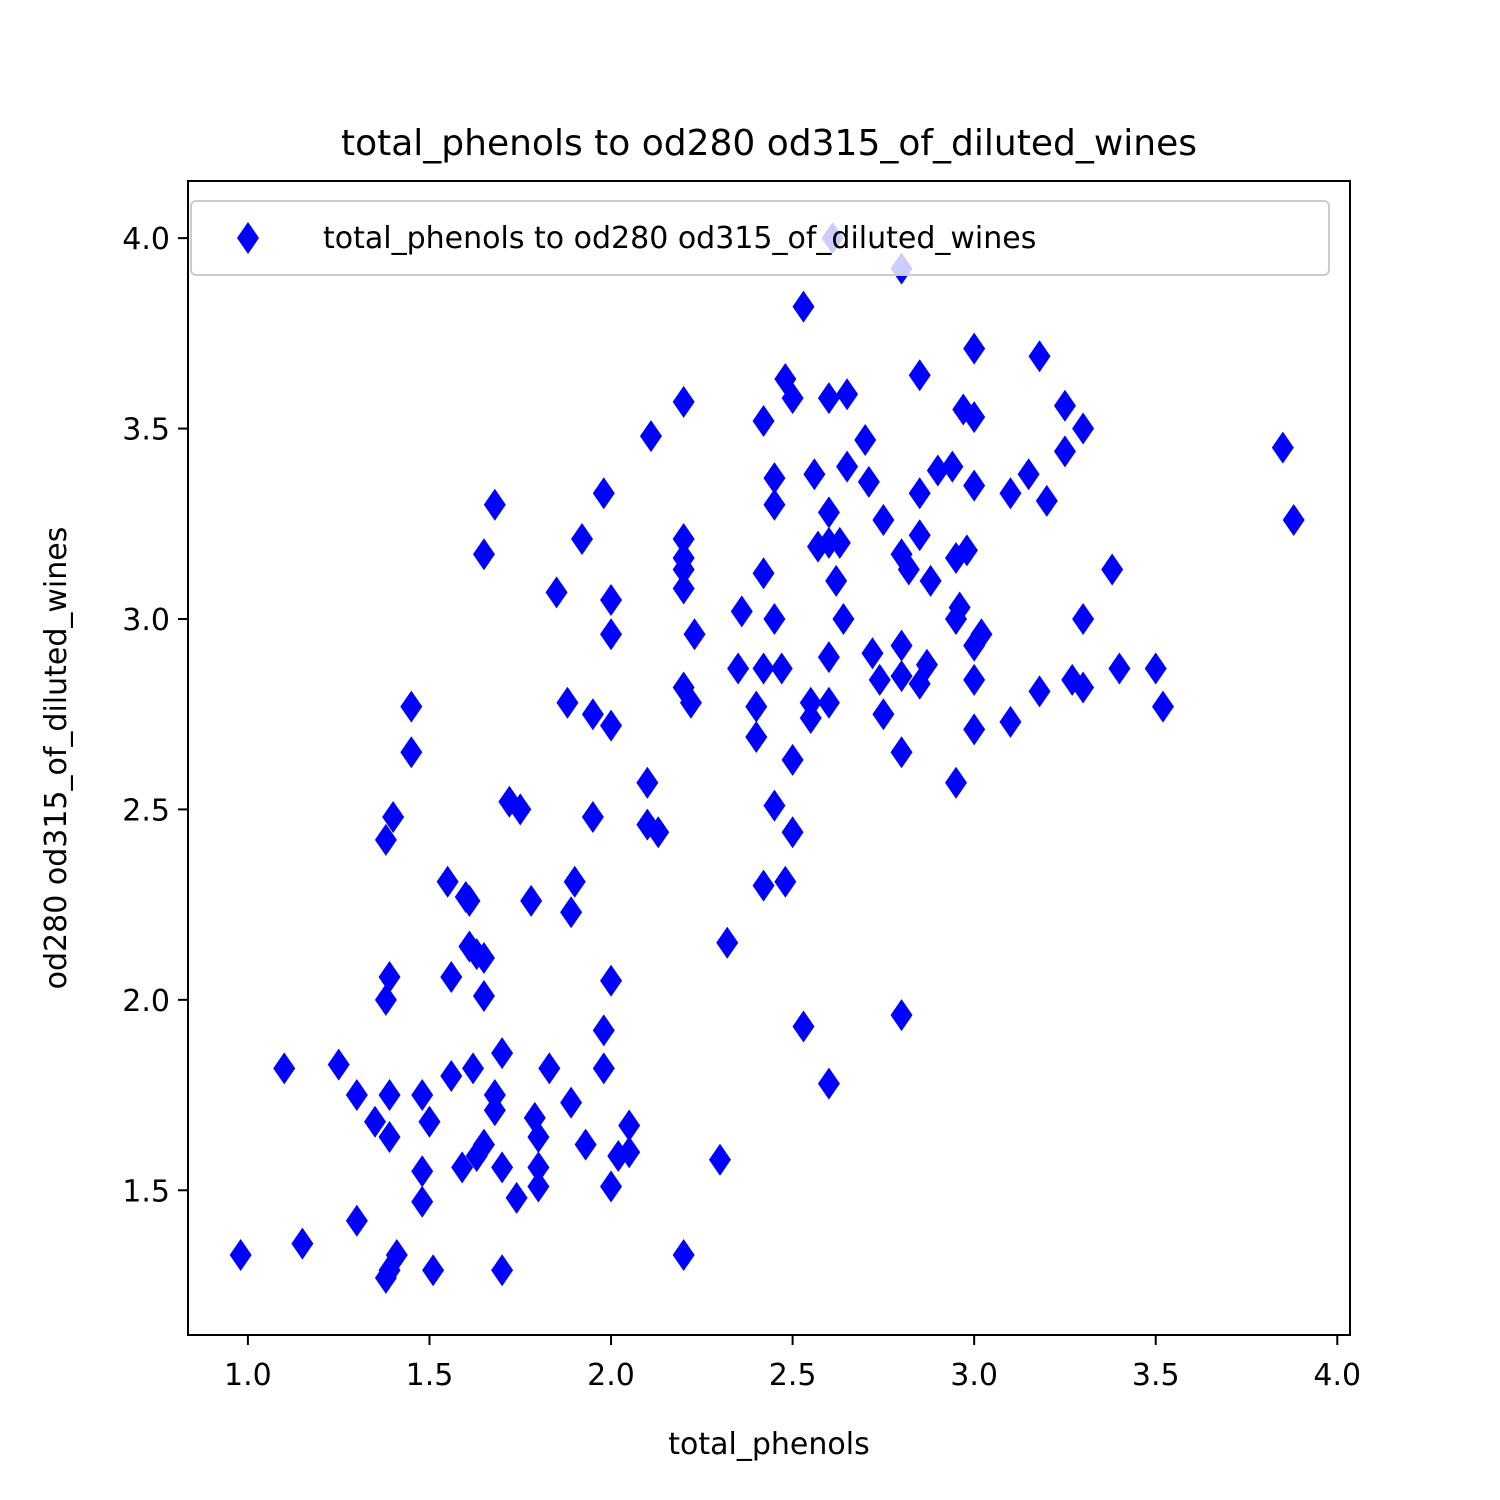 The width and height of the screenshot is (1500, 1500). I want to click on legend-marker-icon, so click(248, 238).